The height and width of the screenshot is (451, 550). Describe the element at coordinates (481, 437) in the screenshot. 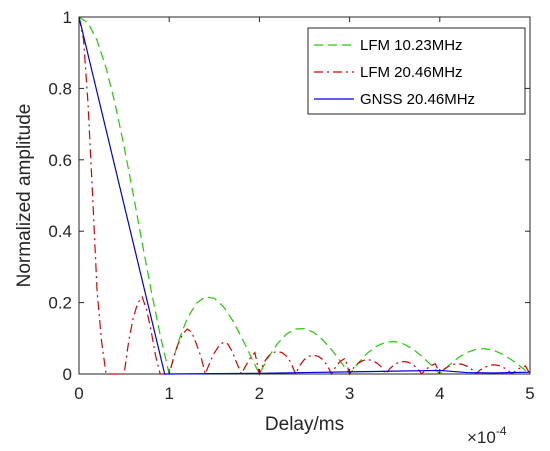

I see `x-axis-exponent-base: ×10` at that location.